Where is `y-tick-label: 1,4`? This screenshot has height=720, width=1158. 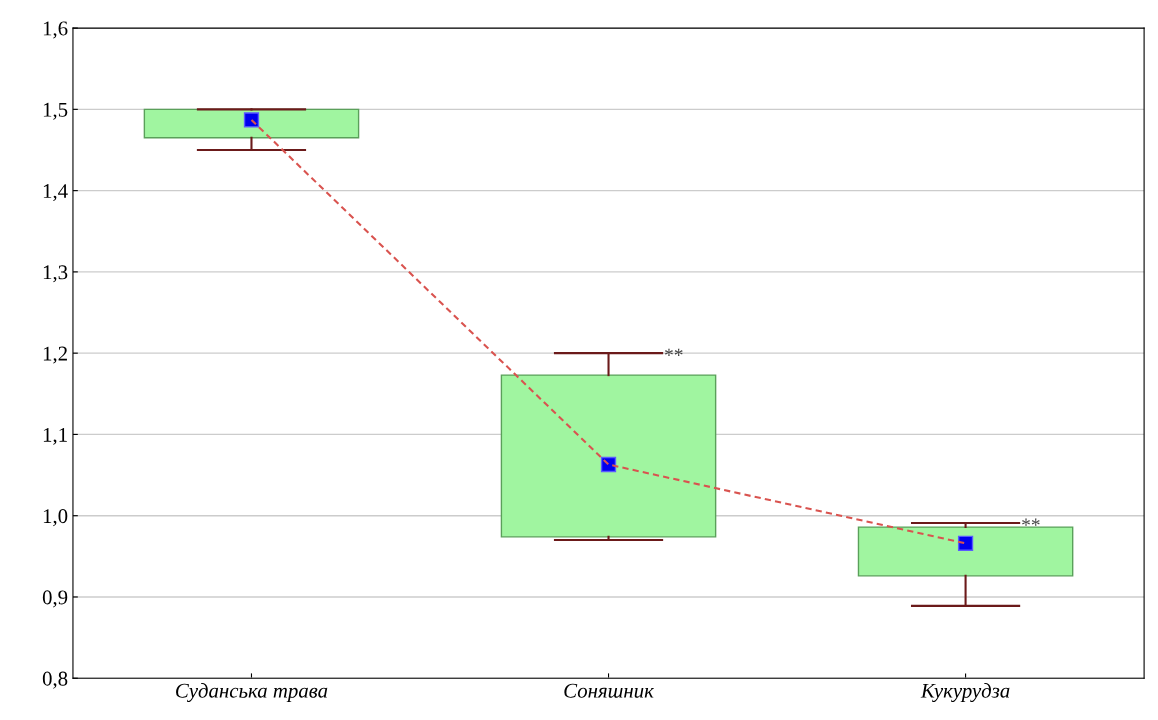 y-tick-label: 1,4 is located at coordinates (55, 193).